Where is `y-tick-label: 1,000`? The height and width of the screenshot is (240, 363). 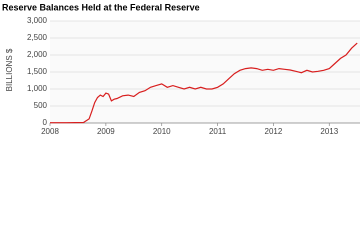 y-tick-label: 1,000 is located at coordinates (37, 88).